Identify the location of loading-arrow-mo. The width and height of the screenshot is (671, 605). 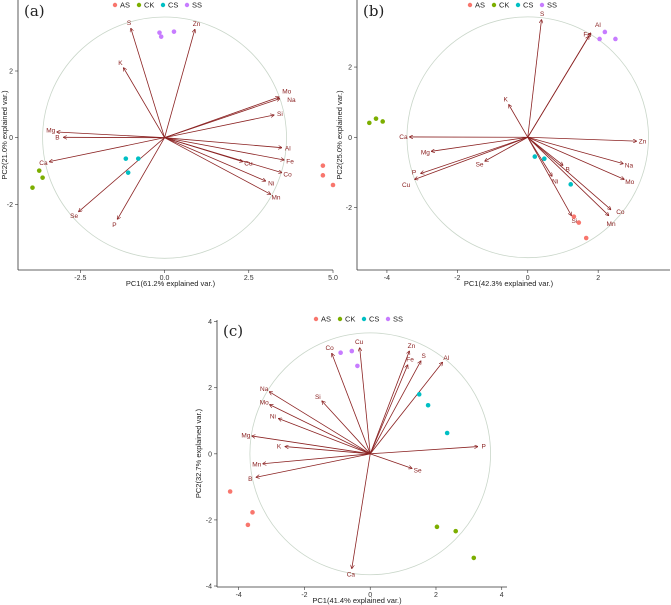
(575, 157).